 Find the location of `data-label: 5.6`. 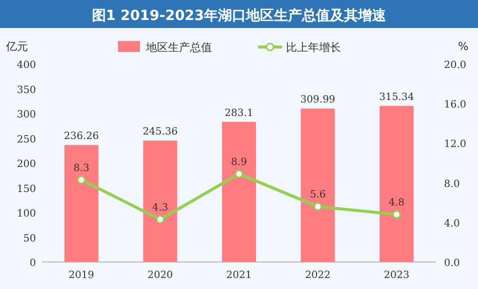

data-label: 5.6 is located at coordinates (318, 195).